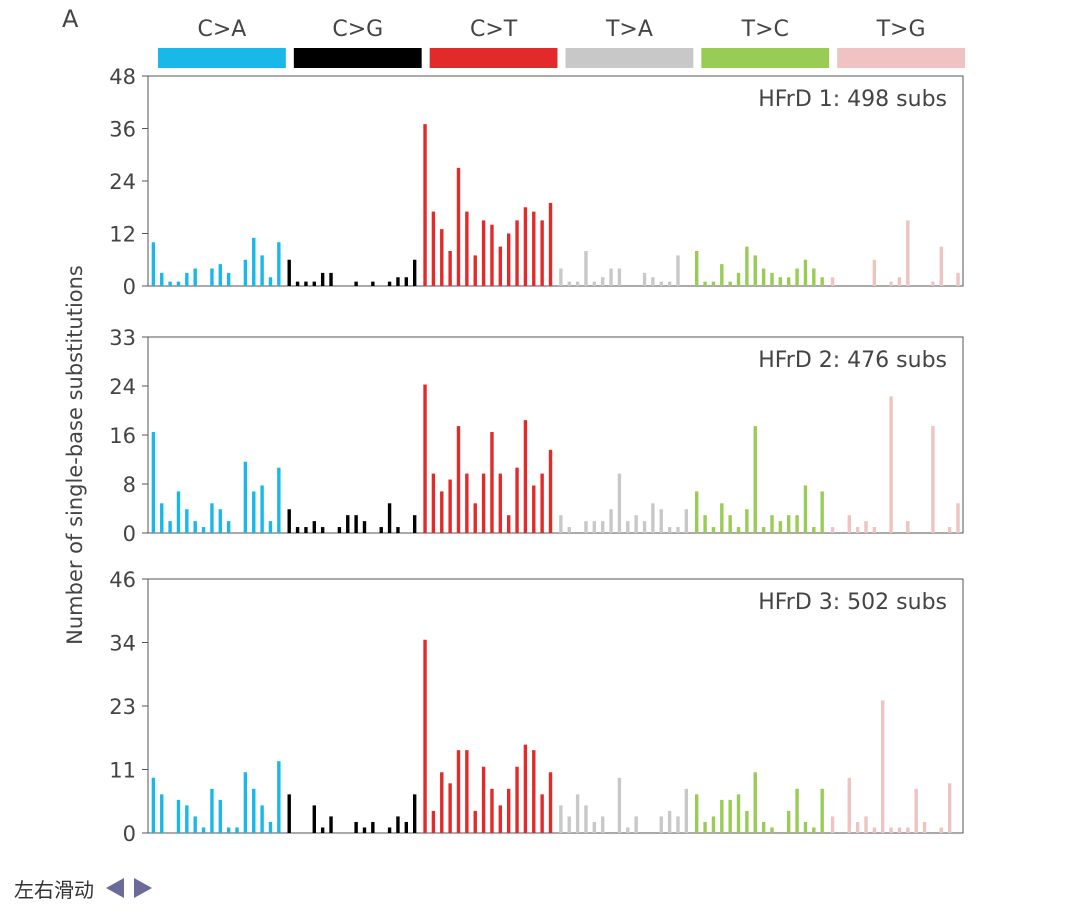  I want to click on panel-2-ytick-label-3: 24, so click(122, 387).